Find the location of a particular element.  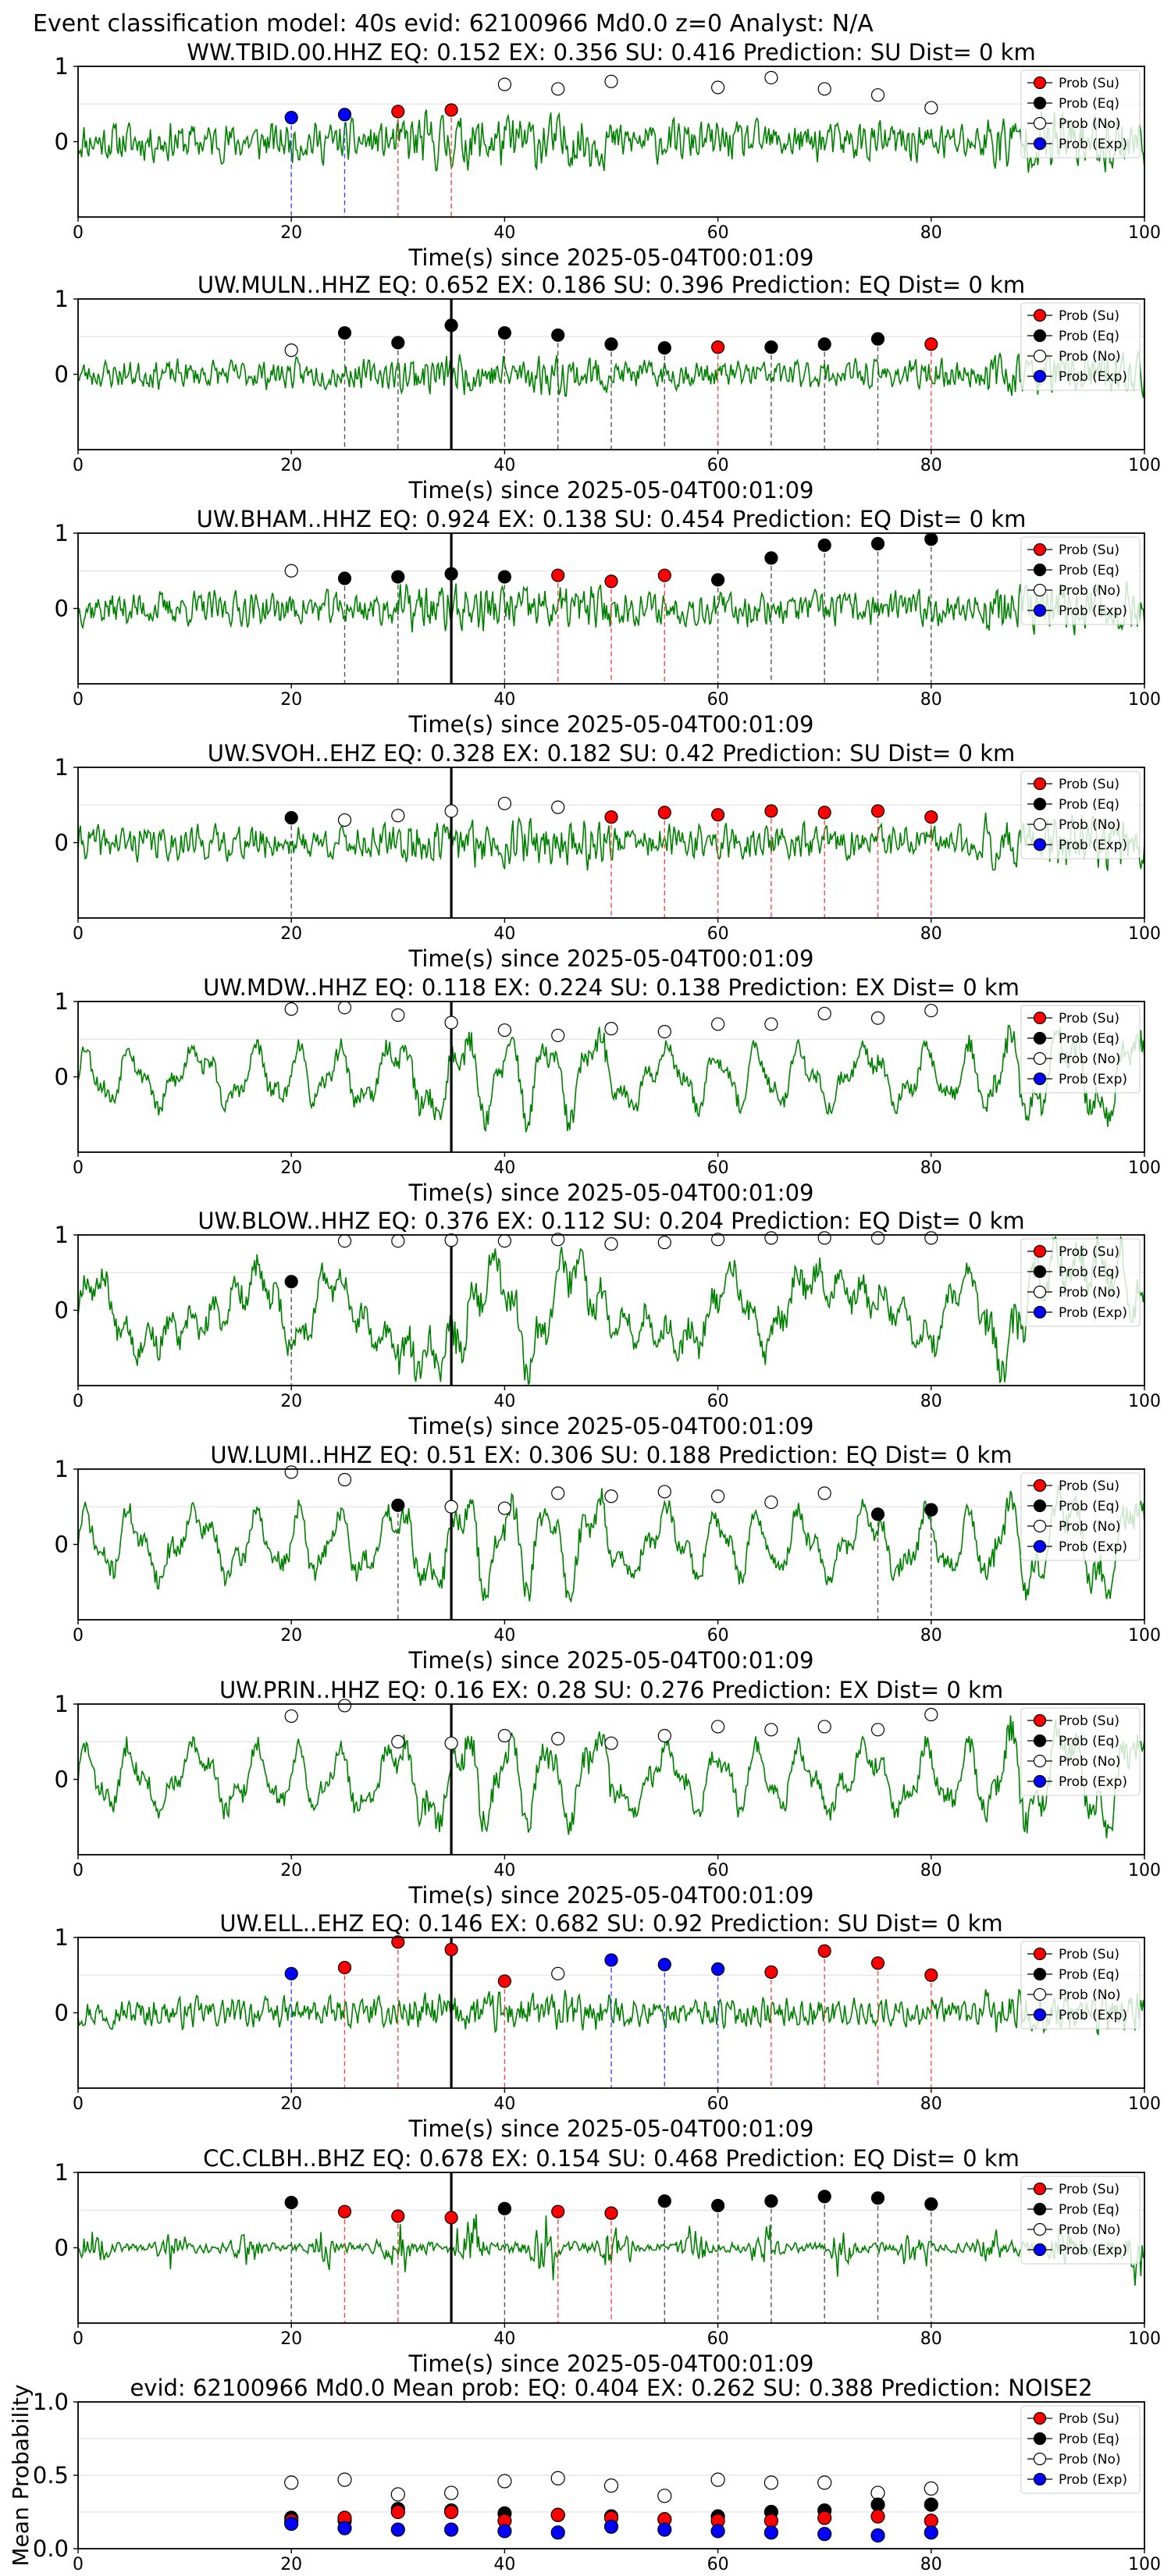

plot-frame is located at coordinates (611, 1310).